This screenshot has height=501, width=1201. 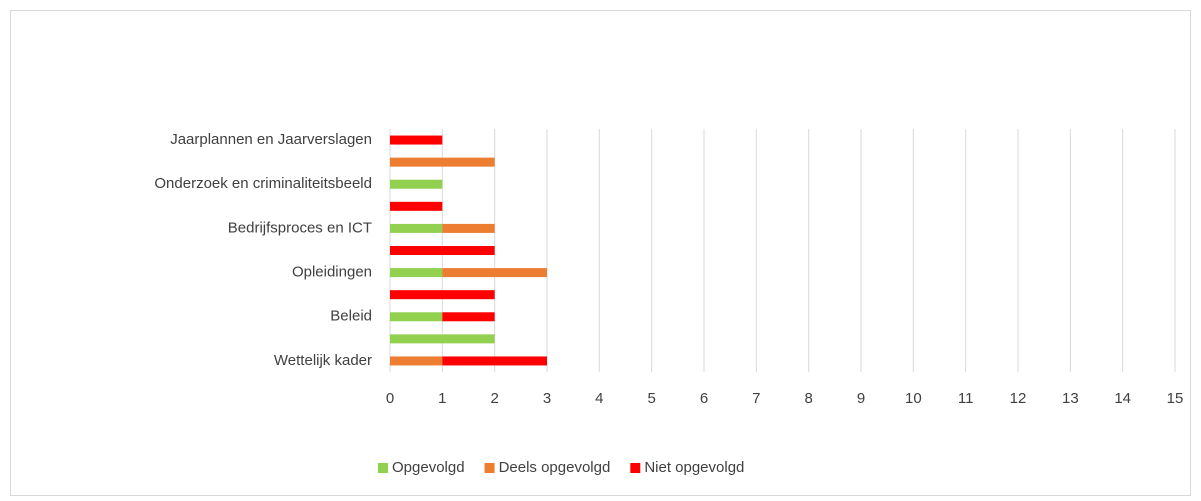 What do you see at coordinates (442, 398) in the screenshot?
I see `x-tick-label: 1` at bounding box center [442, 398].